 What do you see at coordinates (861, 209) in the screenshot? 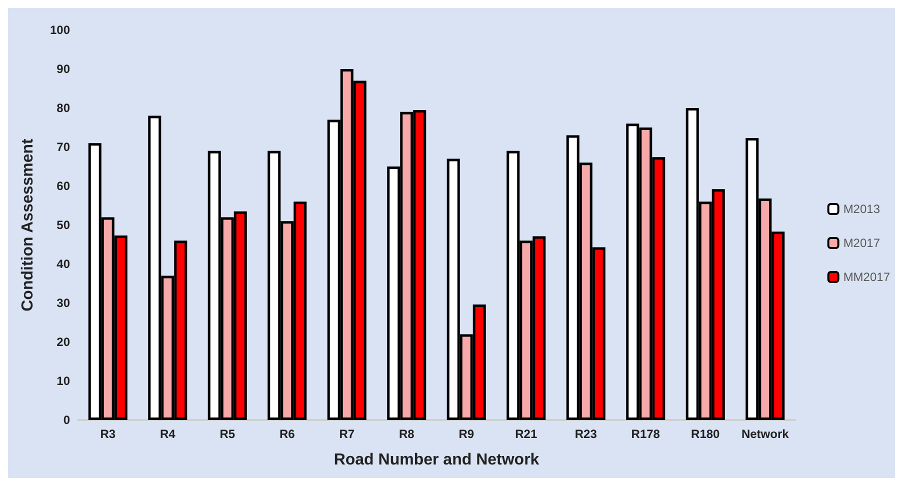
I see `legend-label: M2013` at bounding box center [861, 209].